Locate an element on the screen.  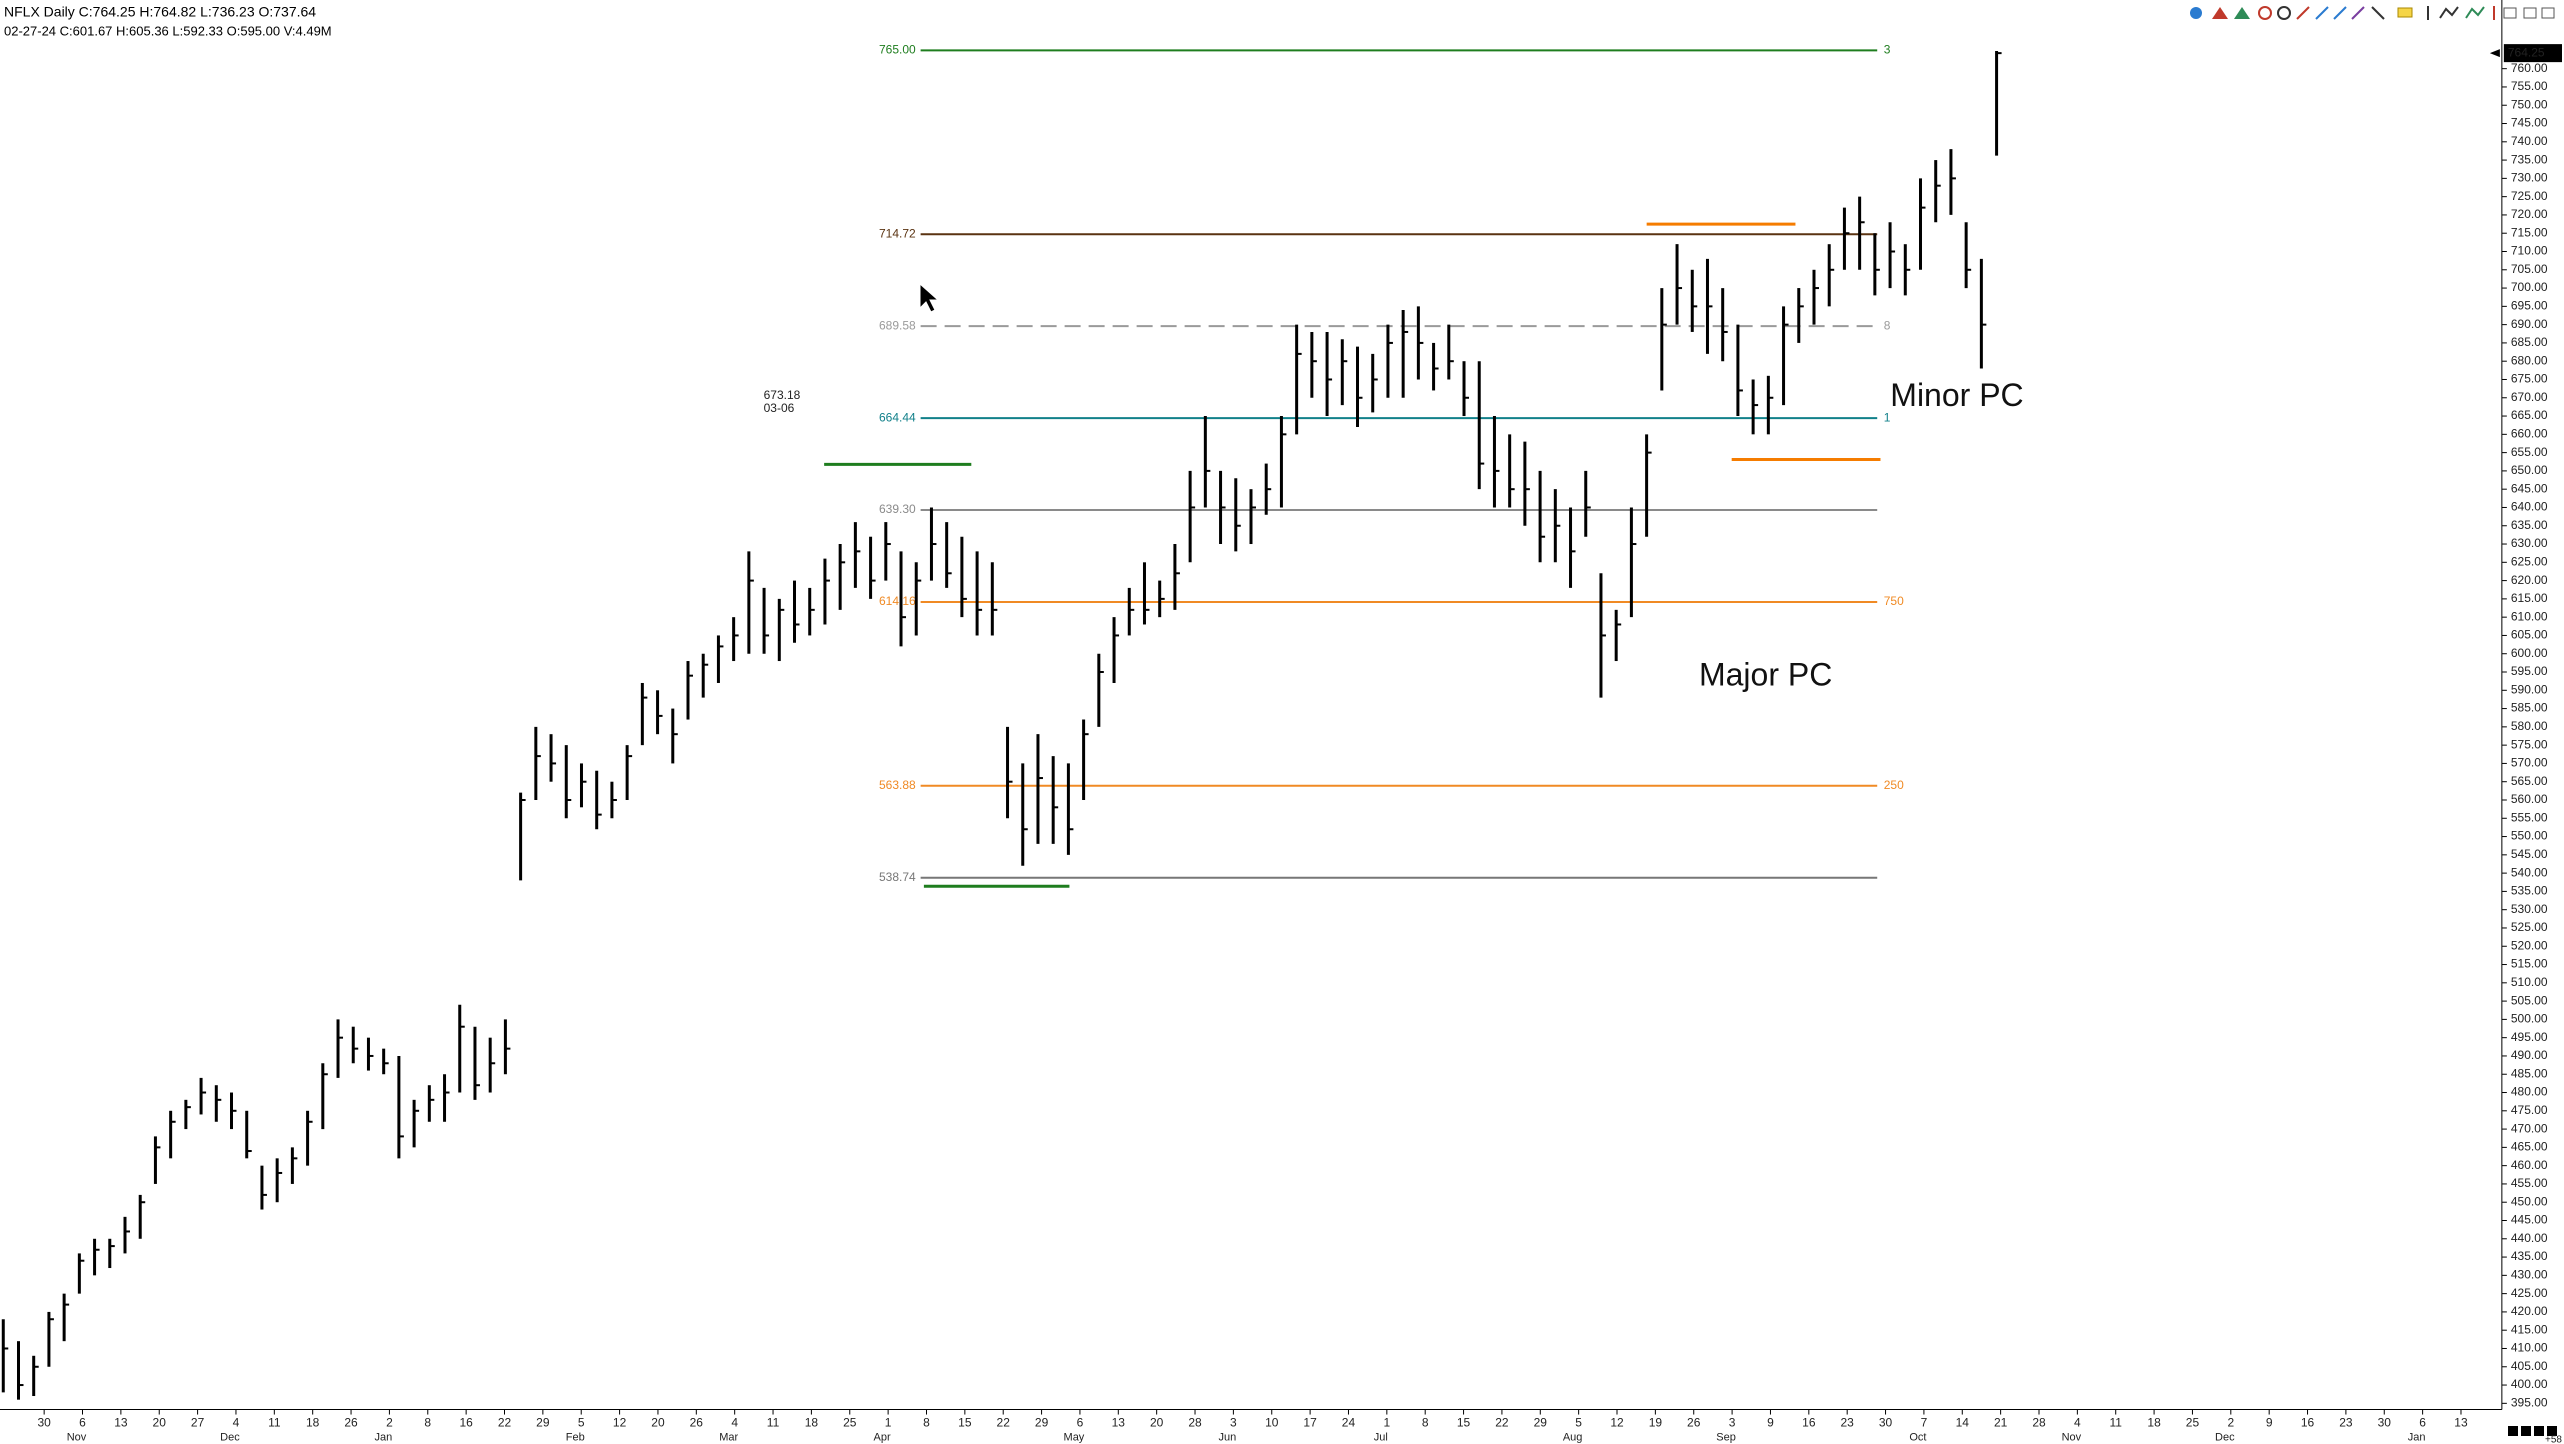
month-label: Jan is located at coordinates (2417, 1437).